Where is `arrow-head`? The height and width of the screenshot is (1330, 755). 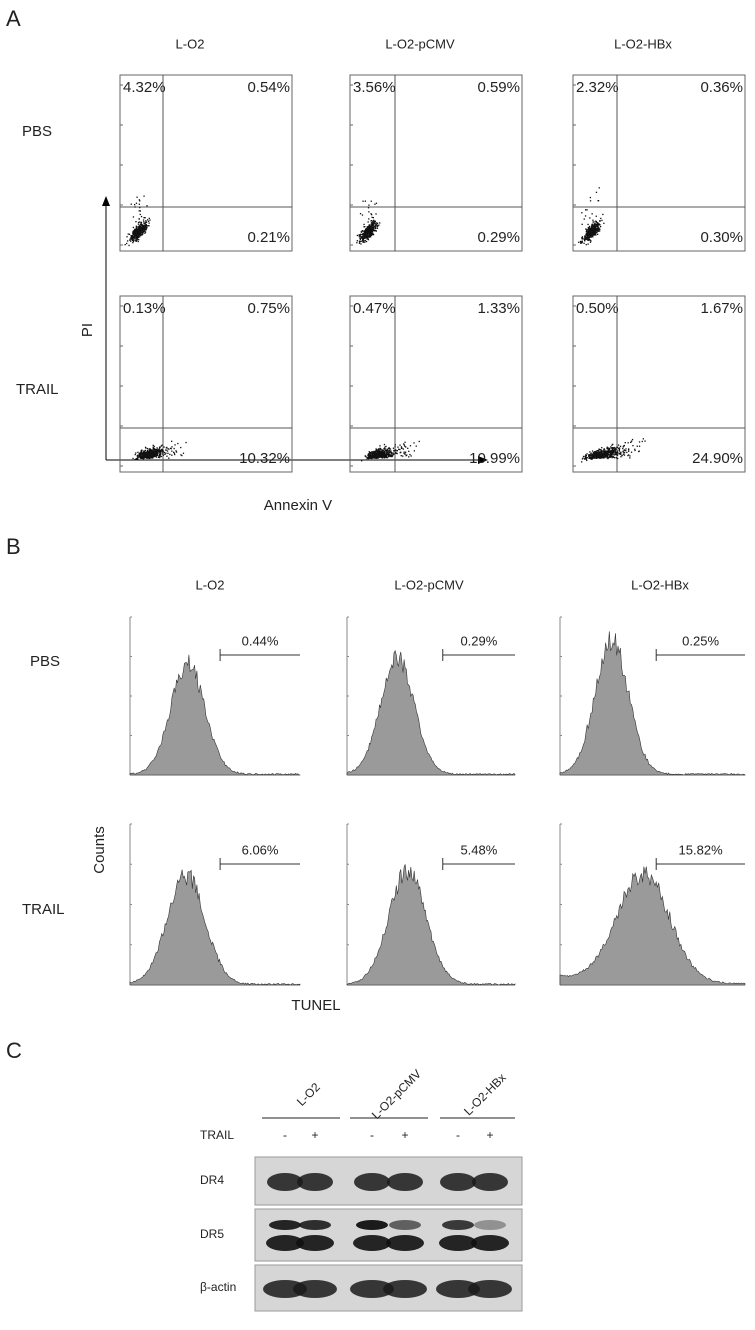
arrow-head is located at coordinates (106, 201).